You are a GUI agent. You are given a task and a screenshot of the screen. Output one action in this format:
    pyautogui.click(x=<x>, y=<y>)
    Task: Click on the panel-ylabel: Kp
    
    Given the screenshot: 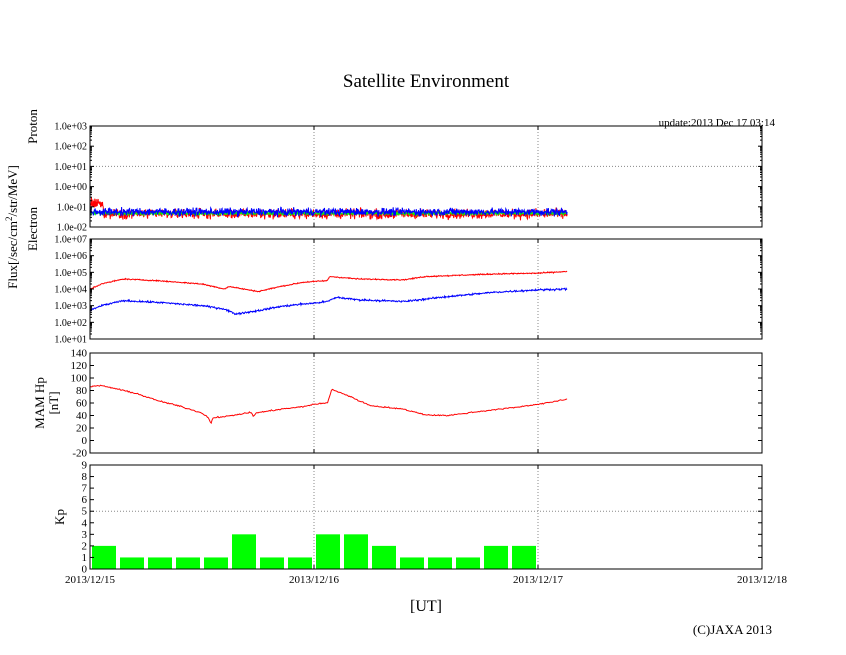 What is the action you would take?
    pyautogui.click(x=59, y=517)
    